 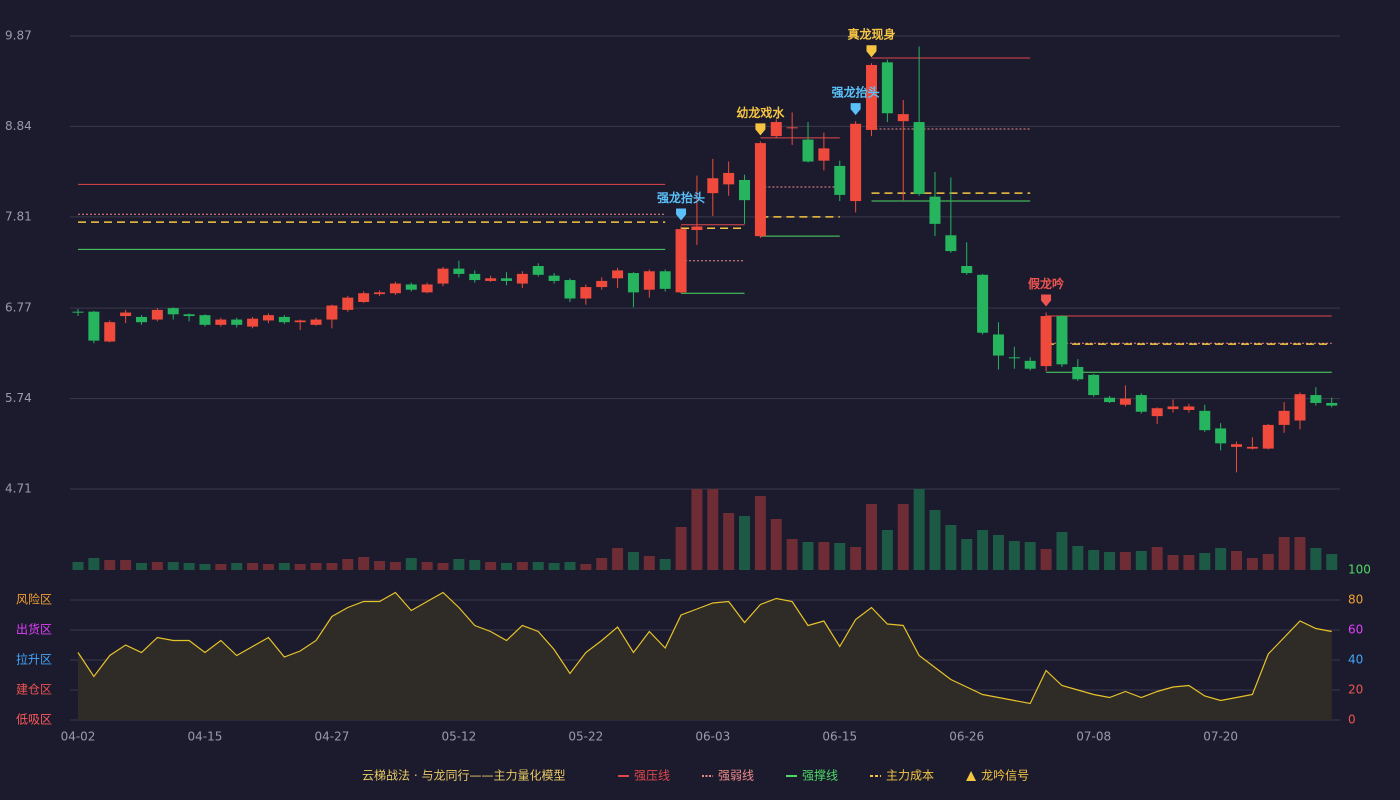 What do you see at coordinates (760, 112) in the screenshot?
I see `signal-label: 幼龙戏水` at bounding box center [760, 112].